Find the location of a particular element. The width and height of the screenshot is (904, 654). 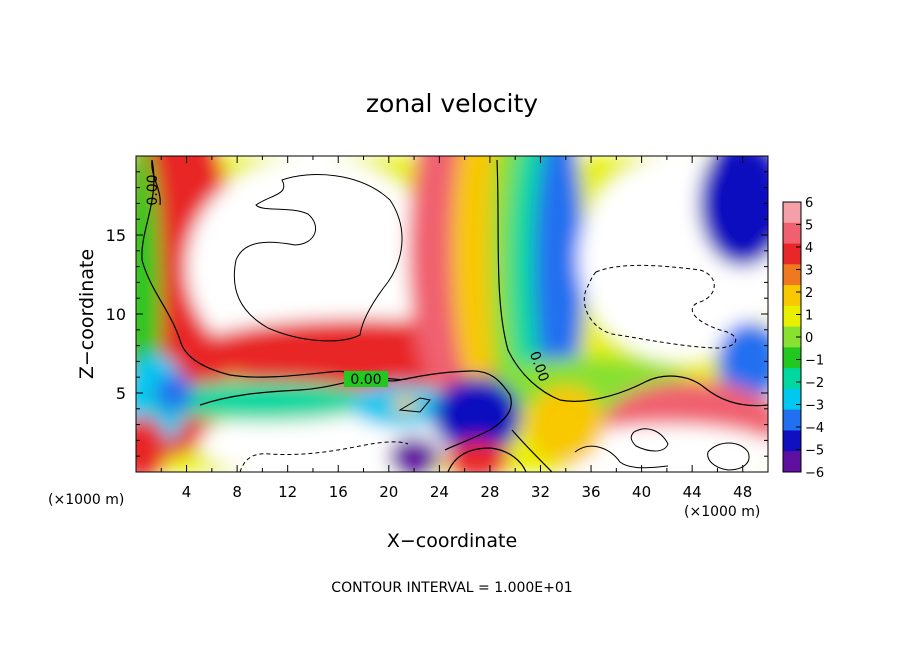

contour-interval-note: CONTOUR INTERVAL = 1.000E+01 is located at coordinates (451, 588).